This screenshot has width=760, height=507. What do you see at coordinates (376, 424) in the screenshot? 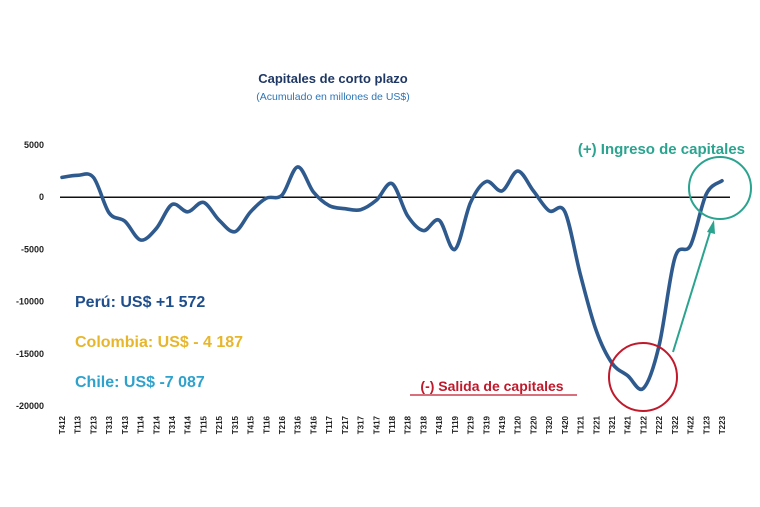
I see `x-tick-label: T417` at bounding box center [376, 424].